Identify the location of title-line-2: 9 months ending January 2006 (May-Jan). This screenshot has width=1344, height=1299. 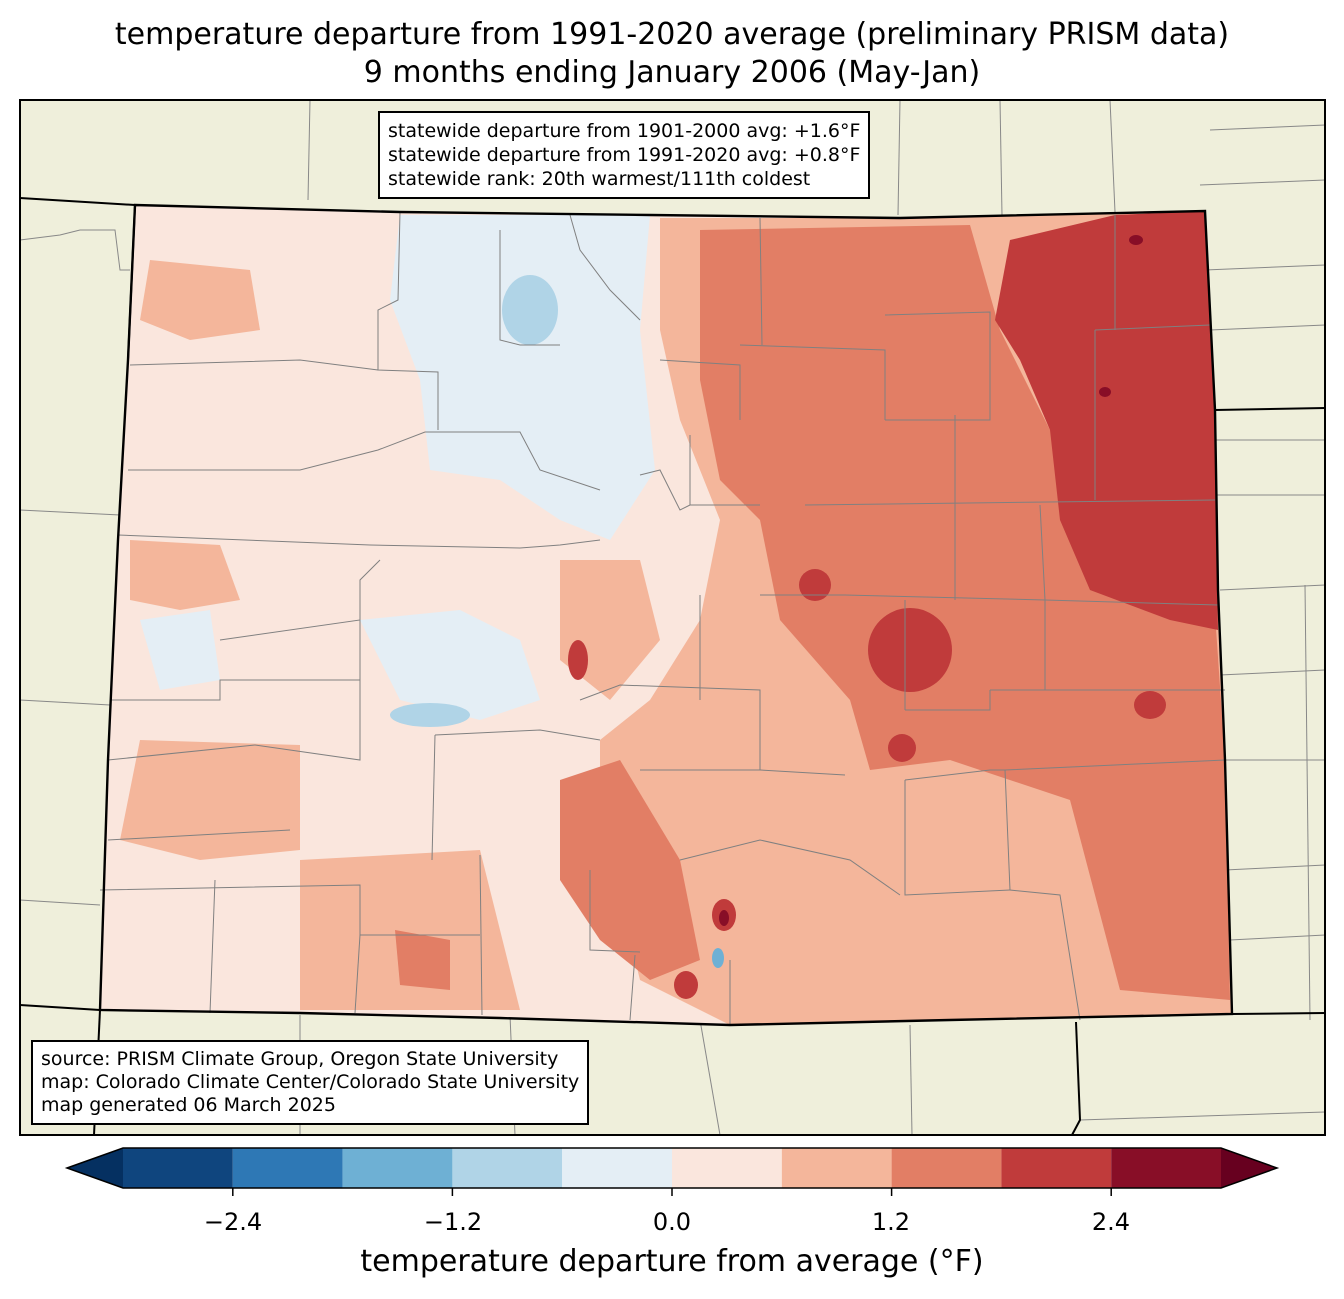
(672, 72).